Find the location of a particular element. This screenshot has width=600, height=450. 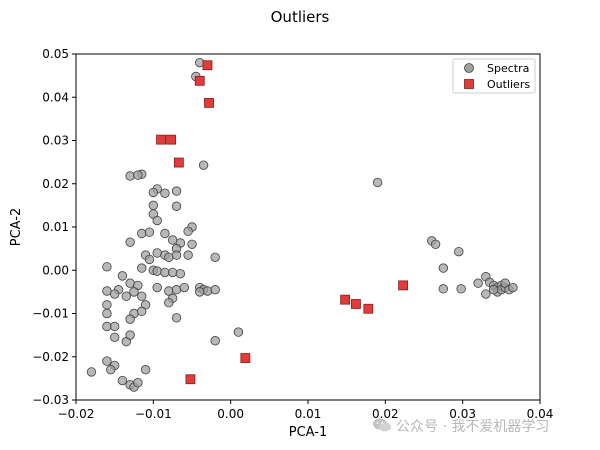

y-axis-label: PCA-2 is located at coordinates (16, 227).